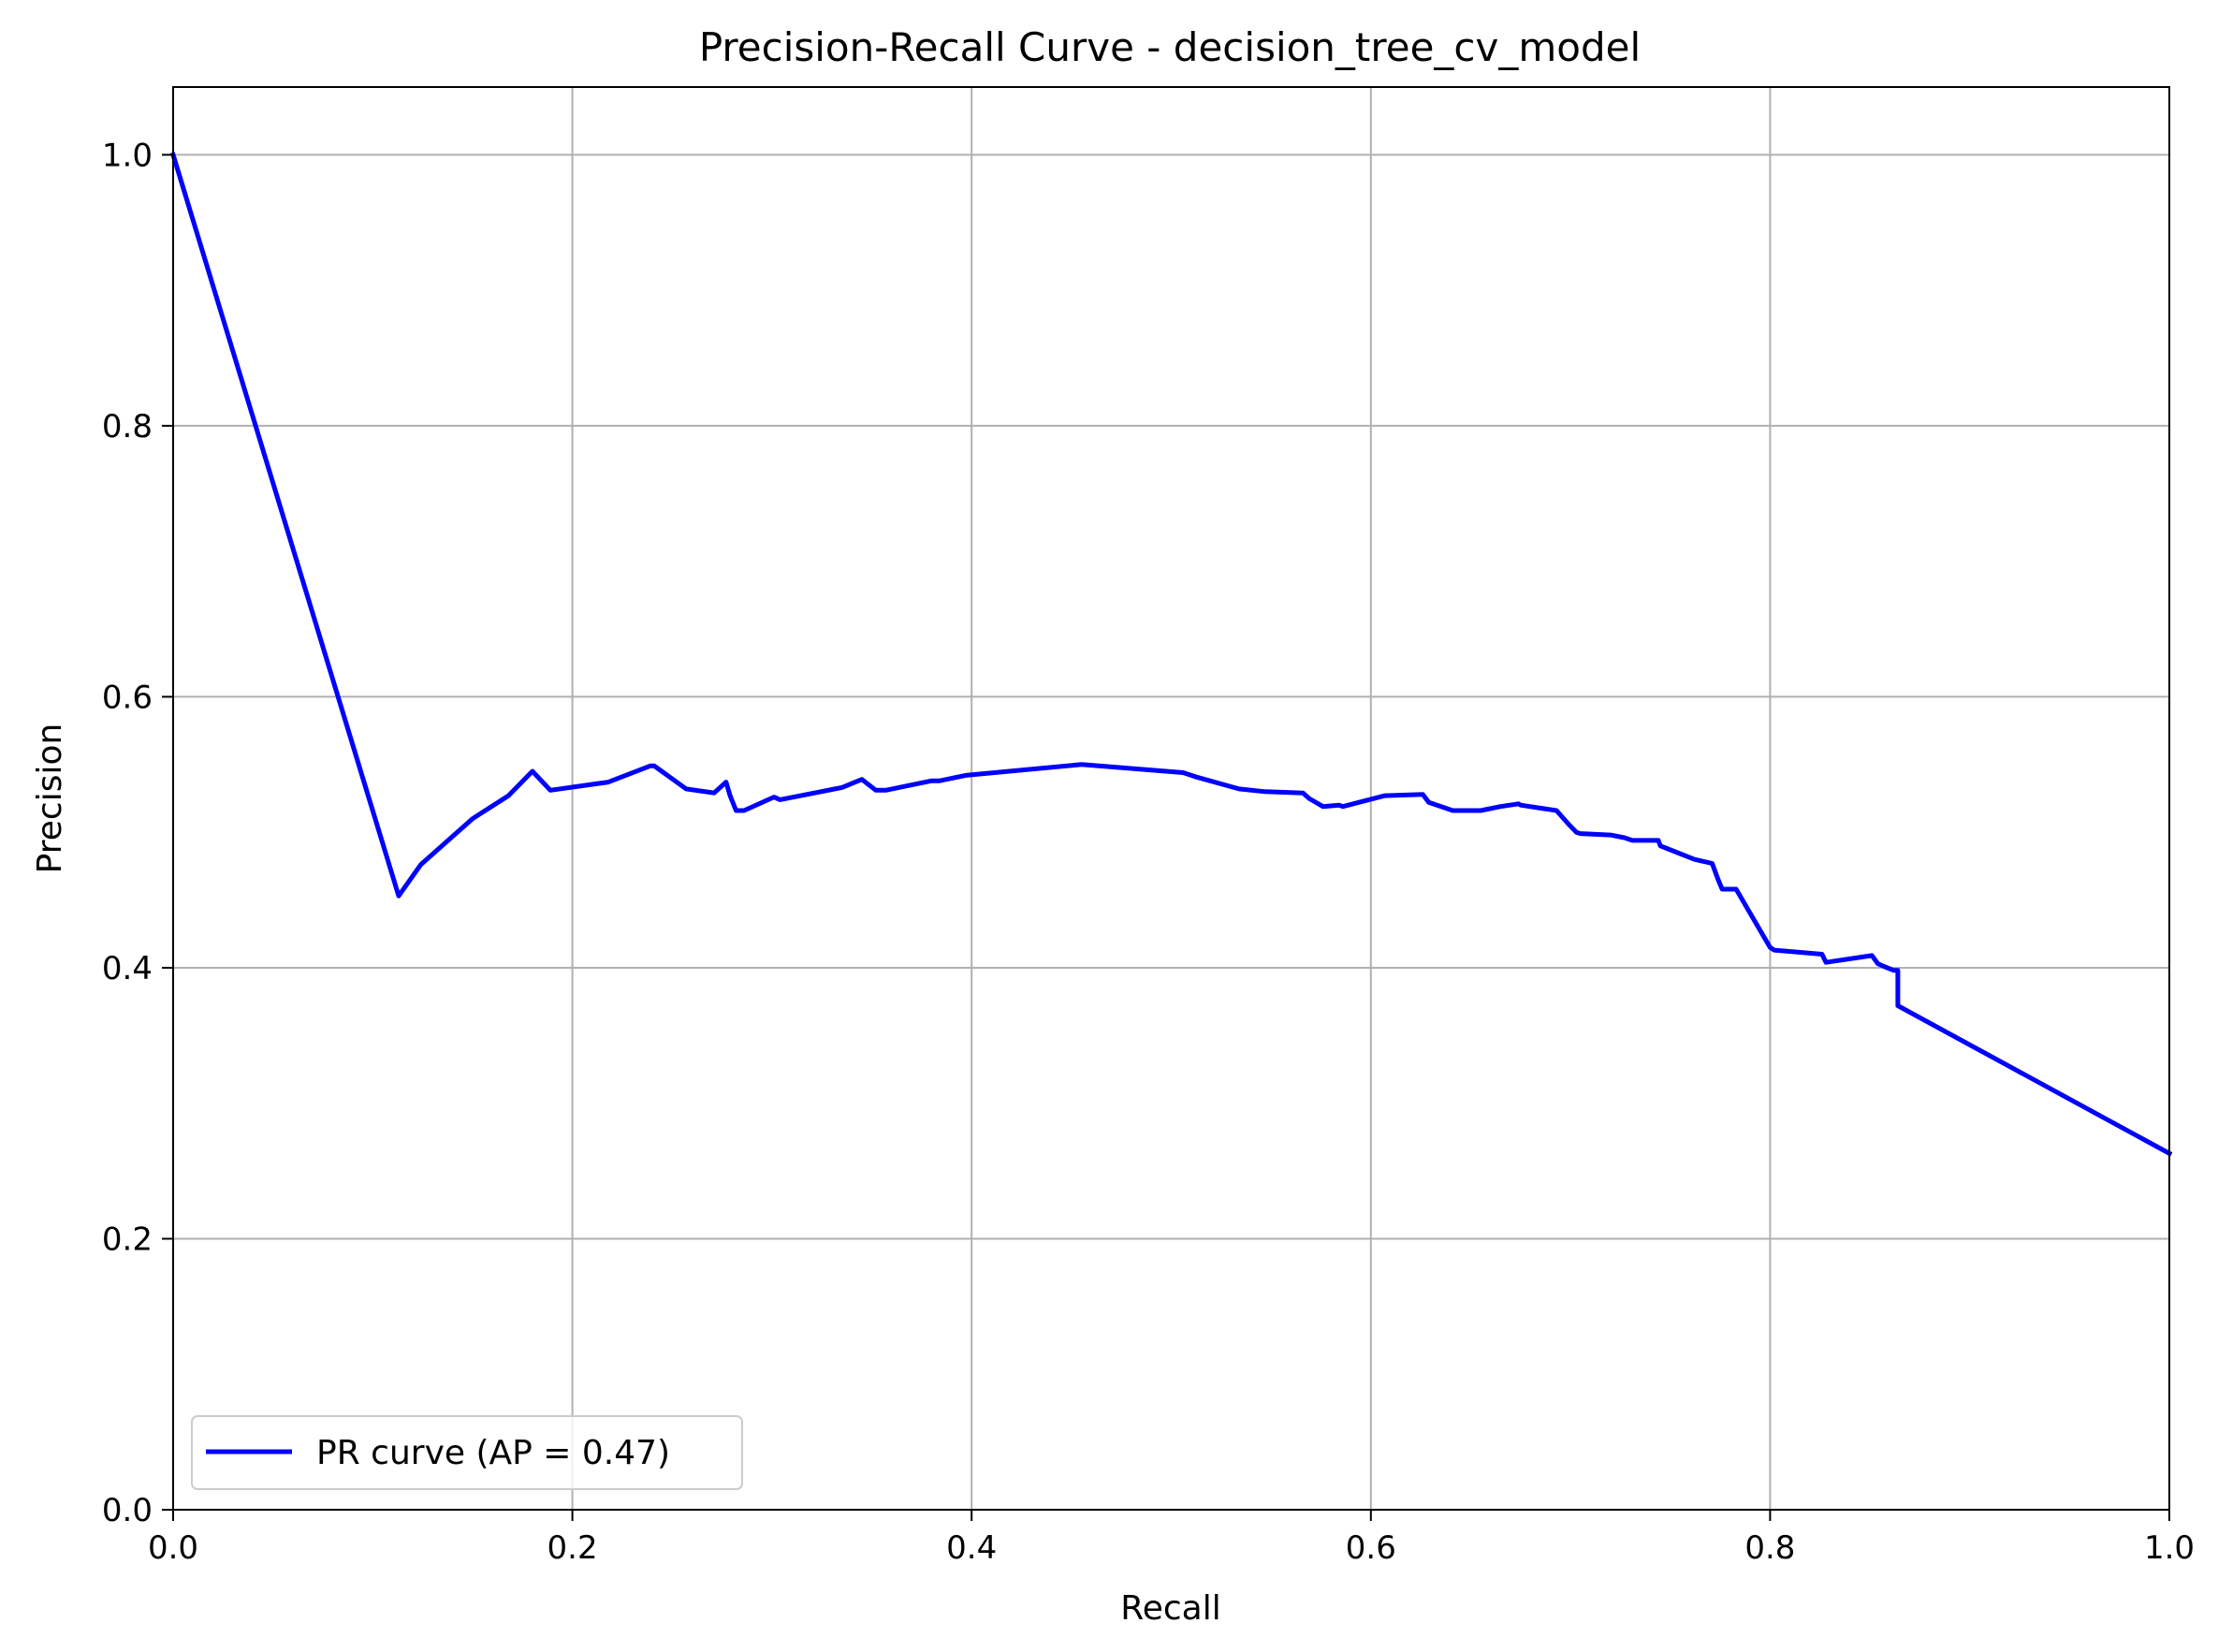  What do you see at coordinates (50, 799) in the screenshot?
I see `y-axis-label: Precision` at bounding box center [50, 799].